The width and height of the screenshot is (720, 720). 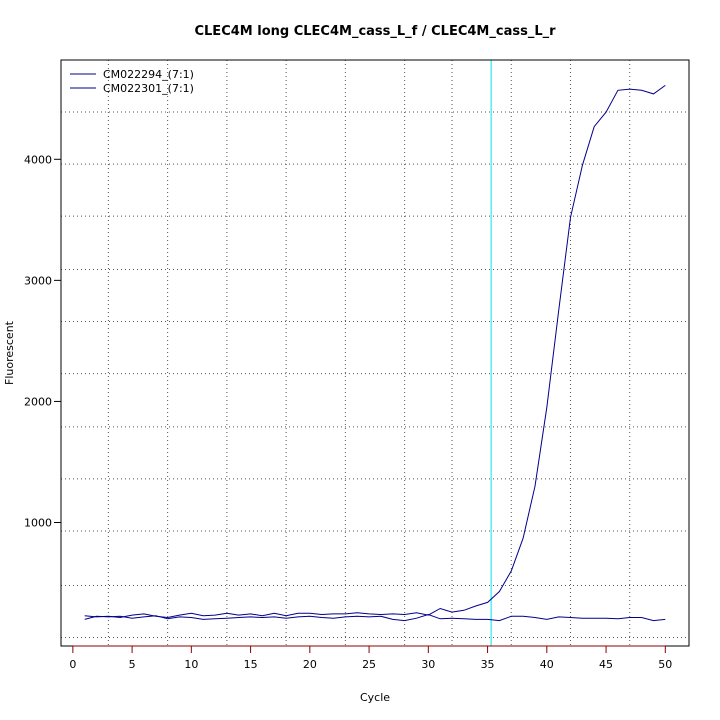 I want to click on x-tick-label: 5, so click(x=132, y=664).